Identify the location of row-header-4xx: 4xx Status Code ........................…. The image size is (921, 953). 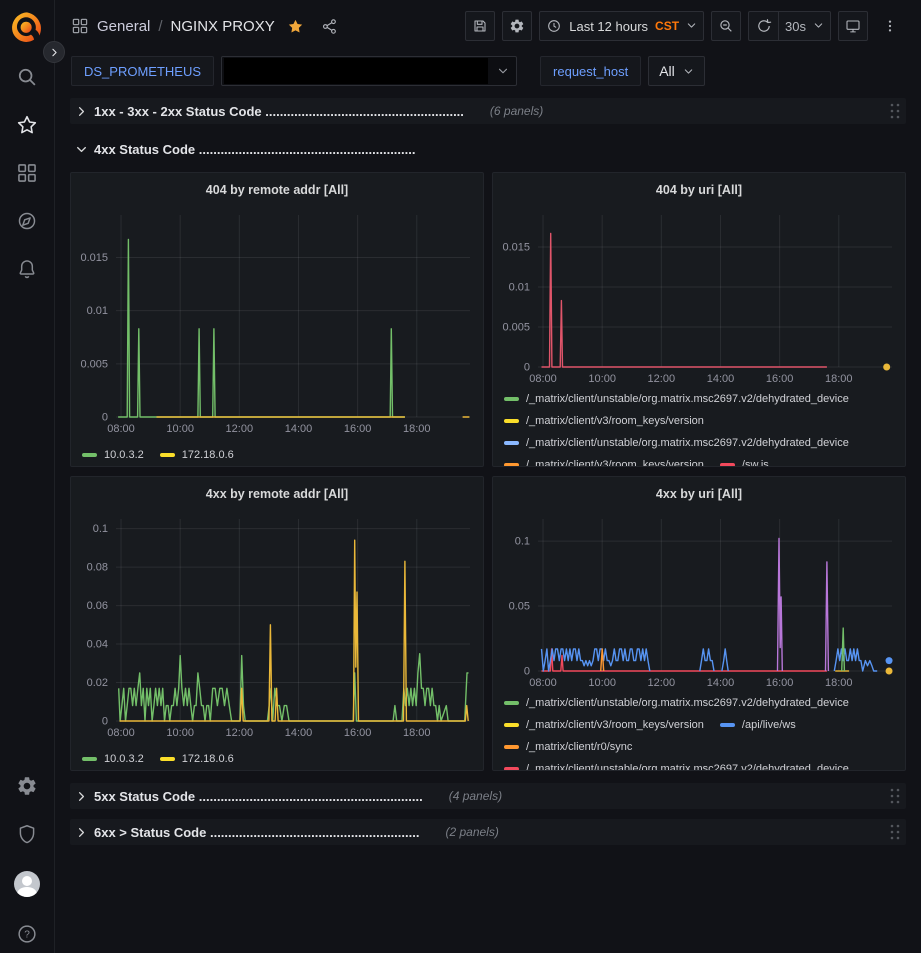
(488, 149).